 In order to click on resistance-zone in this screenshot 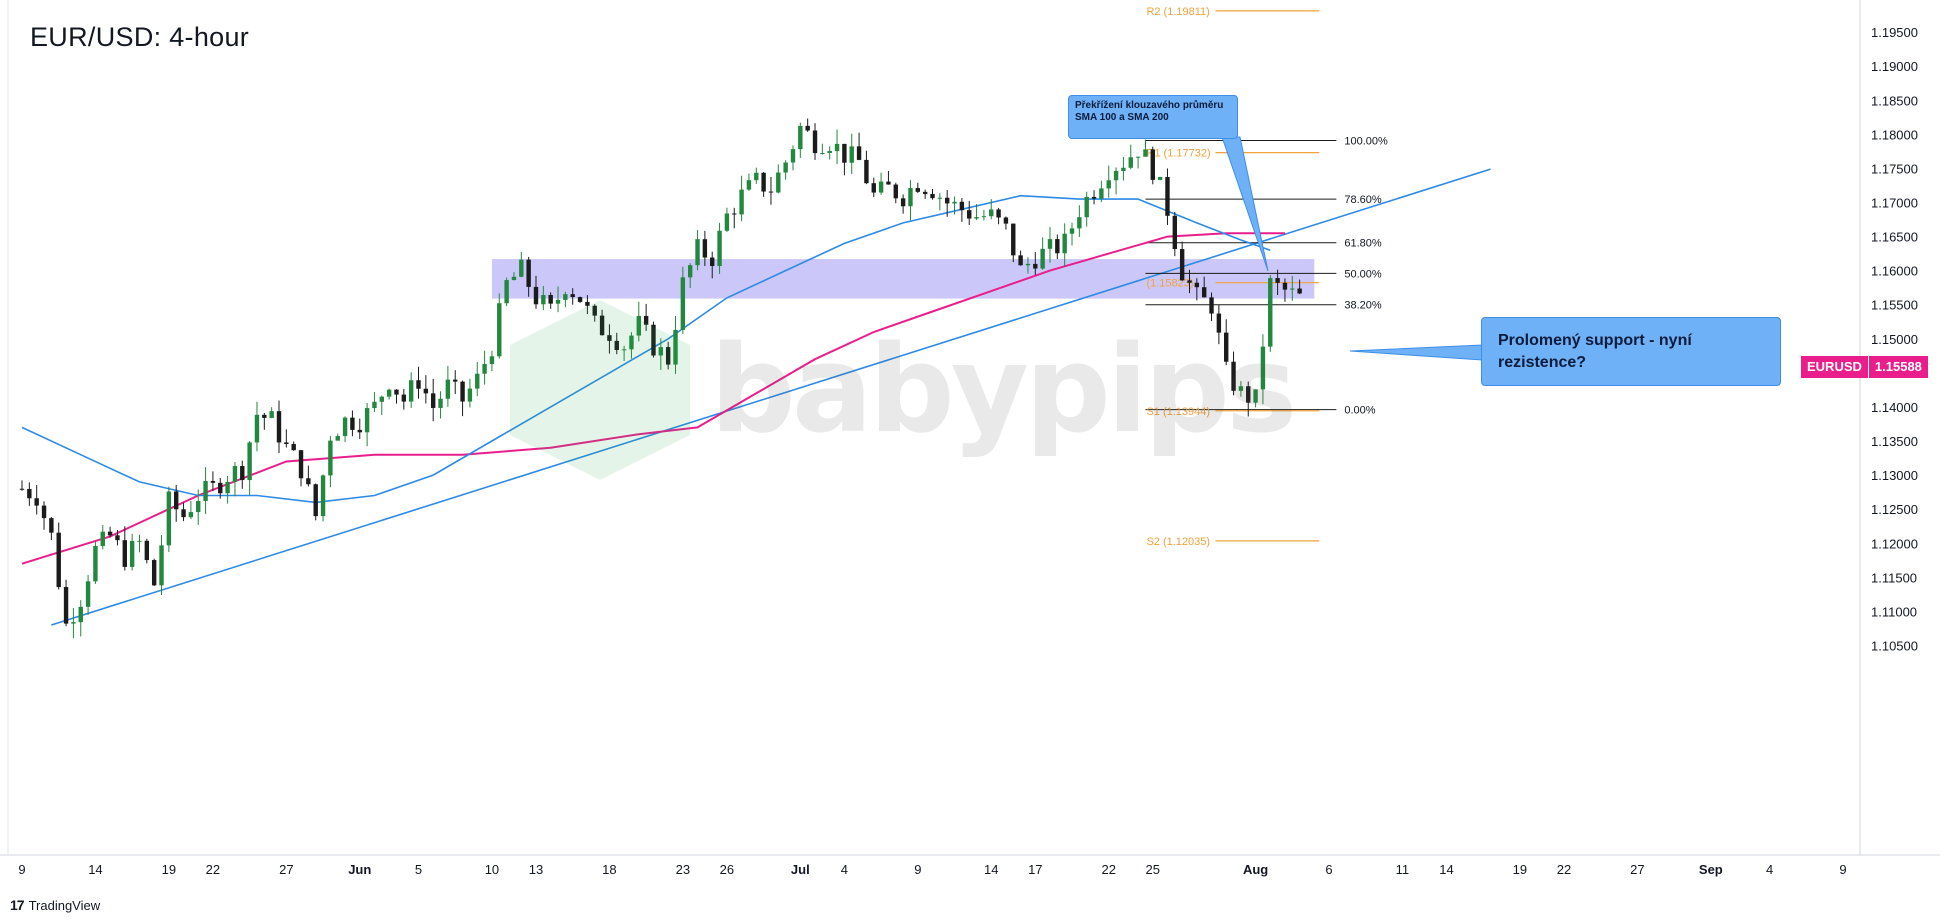, I will do `click(903, 279)`.